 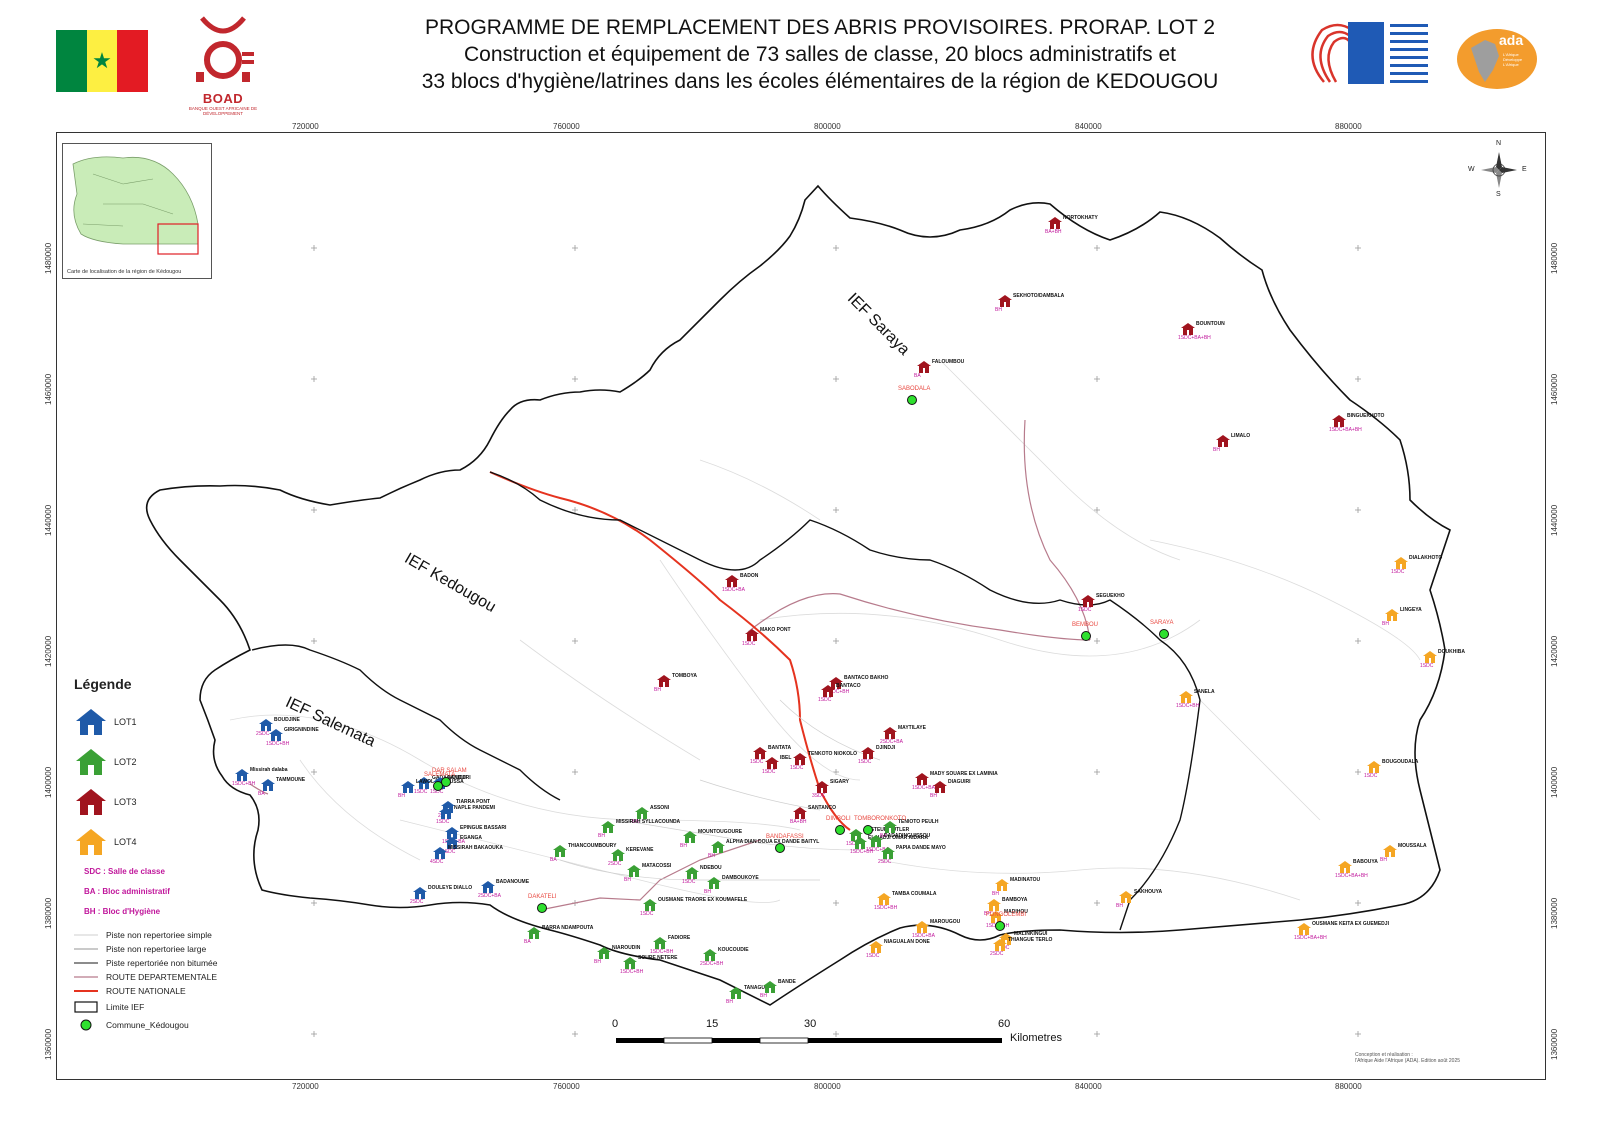 I want to click on school-name: NDEBOU, so click(x=711, y=868).